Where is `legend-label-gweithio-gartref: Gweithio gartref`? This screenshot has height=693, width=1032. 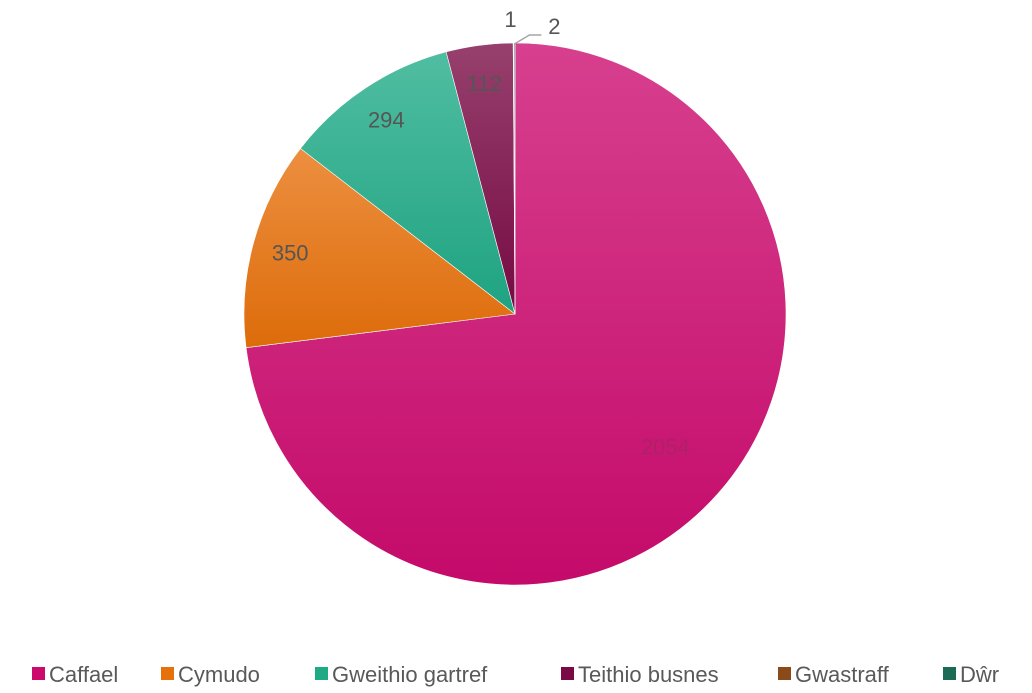 legend-label-gweithio-gartref: Gweithio gartref is located at coordinates (410, 674).